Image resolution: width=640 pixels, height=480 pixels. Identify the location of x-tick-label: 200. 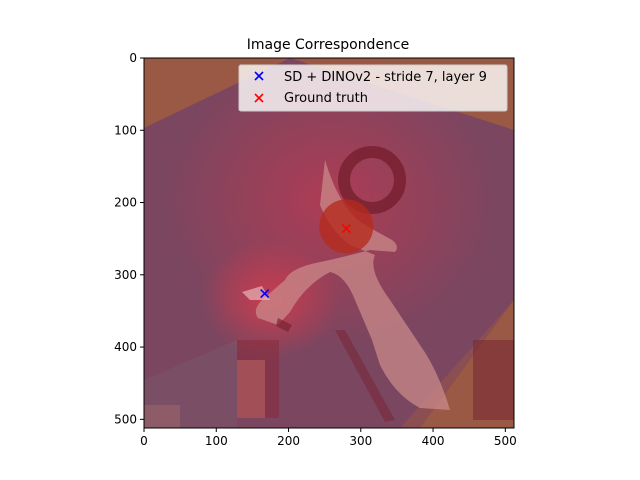
(288, 441).